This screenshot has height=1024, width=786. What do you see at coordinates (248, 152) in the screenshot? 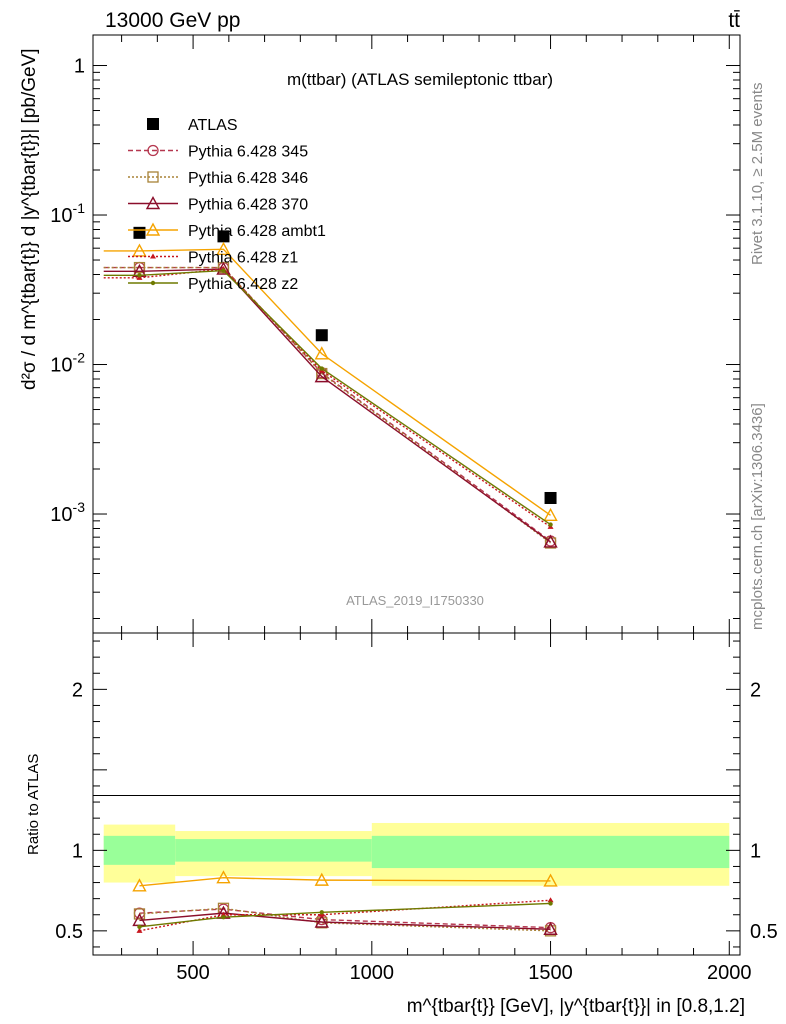
I see `legend-label-pythia-6-428-345: Pythia 6.428 345` at bounding box center [248, 152].